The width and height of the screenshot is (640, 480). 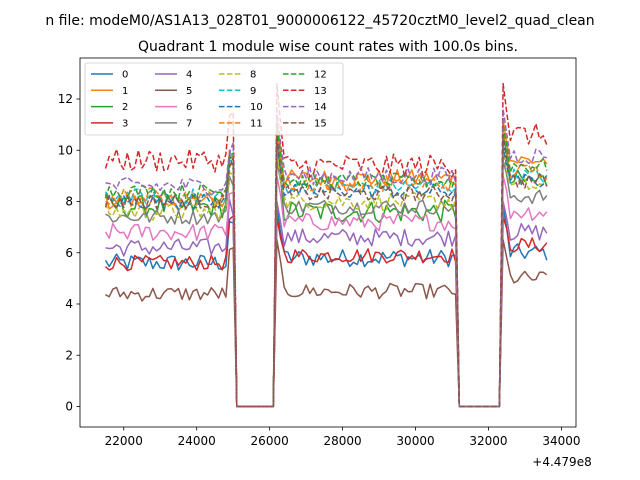 What do you see at coordinates (65, 99) in the screenshot?
I see `y-tick-label: 12` at bounding box center [65, 99].